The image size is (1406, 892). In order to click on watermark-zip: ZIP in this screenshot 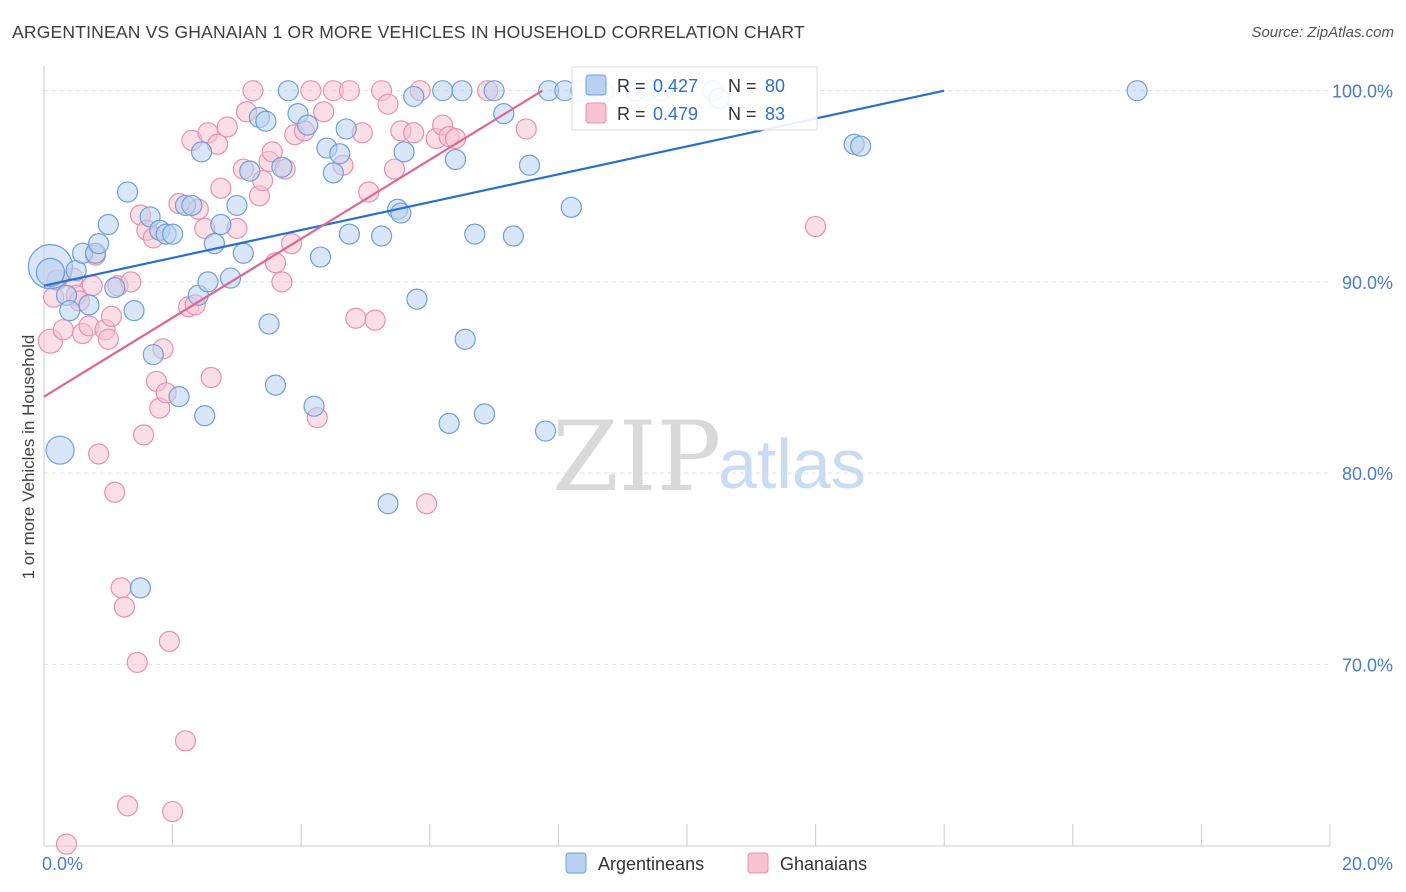, I will do `click(636, 457)`.